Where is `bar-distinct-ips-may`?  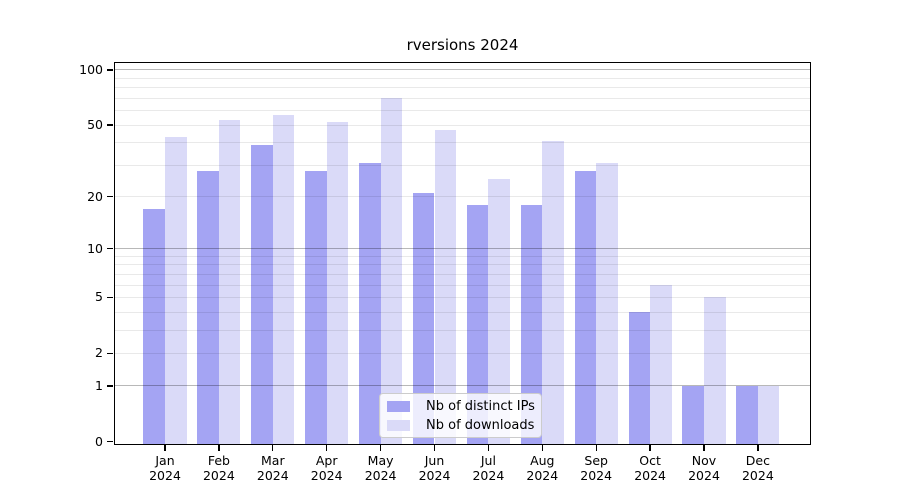
bar-distinct-ips-may is located at coordinates (370, 303).